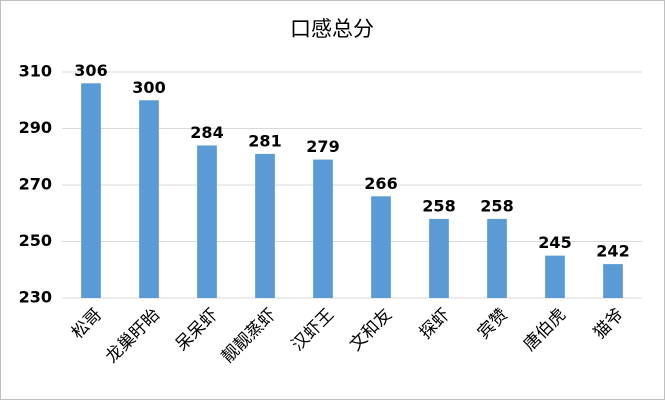 This screenshot has height=400, width=665. What do you see at coordinates (332, 29) in the screenshot?
I see `chart-title: 口感总分` at bounding box center [332, 29].